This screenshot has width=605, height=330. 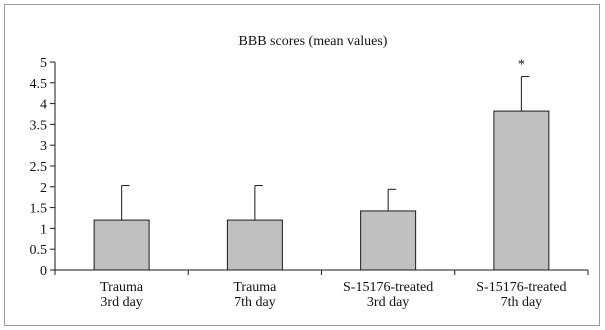 I want to click on chart-title: BBB scores (mean values), so click(x=313, y=41).